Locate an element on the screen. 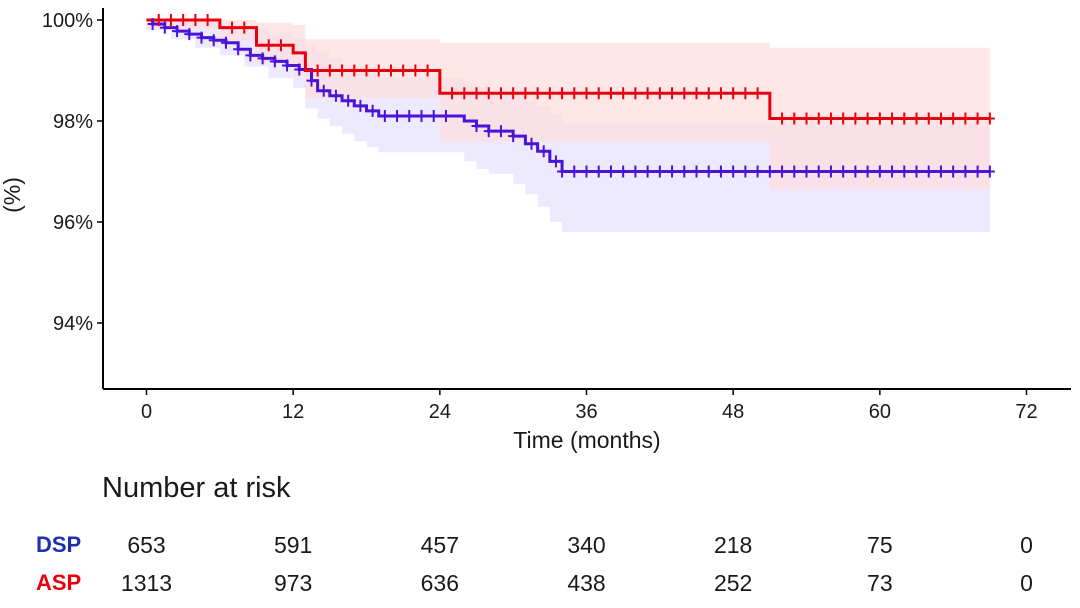  risk-table-title: Number at risk is located at coordinates (196, 488).